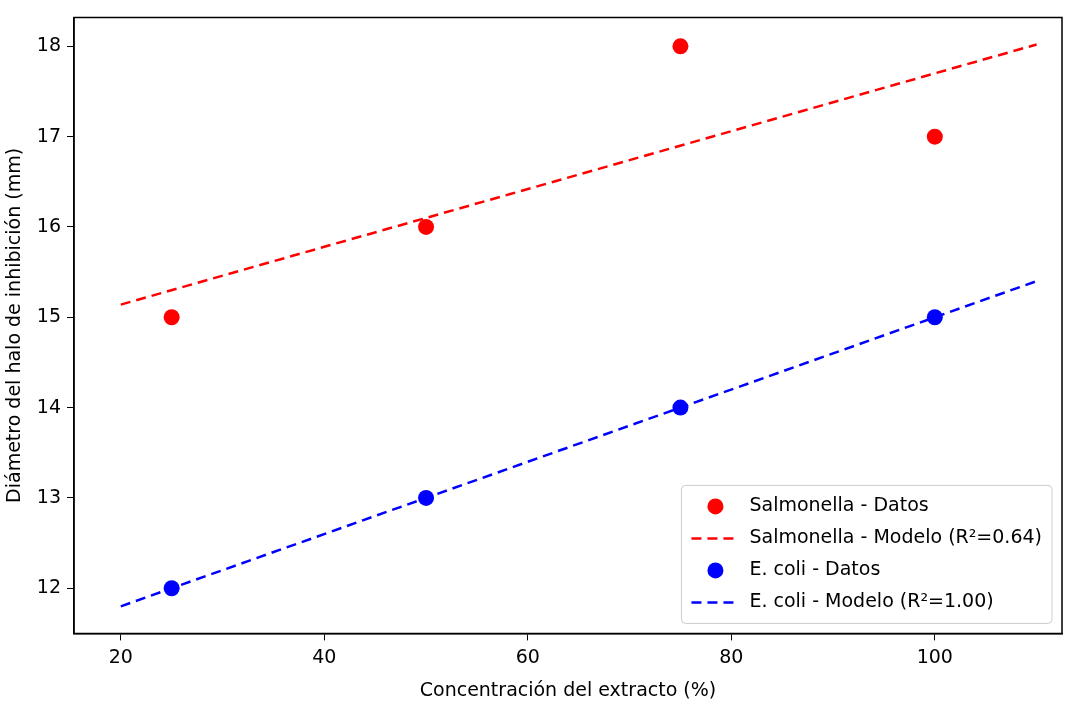 The width and height of the screenshot is (1072, 706). What do you see at coordinates (871, 600) in the screenshot?
I see `legend-label: E. coli - Modelo (R²=1.00)` at bounding box center [871, 600].